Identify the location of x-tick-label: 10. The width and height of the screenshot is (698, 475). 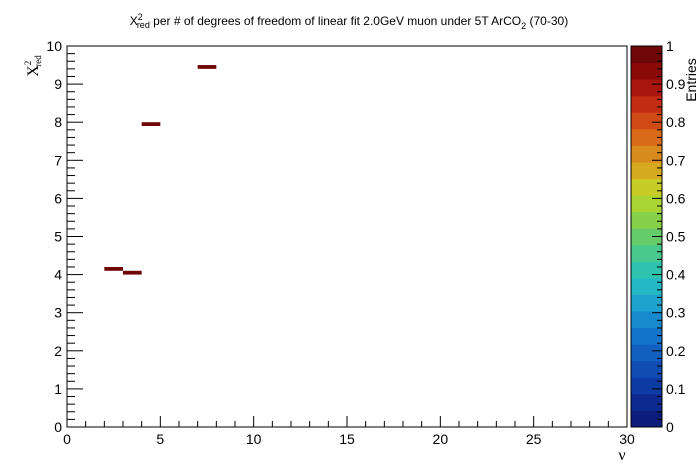
(254, 439).